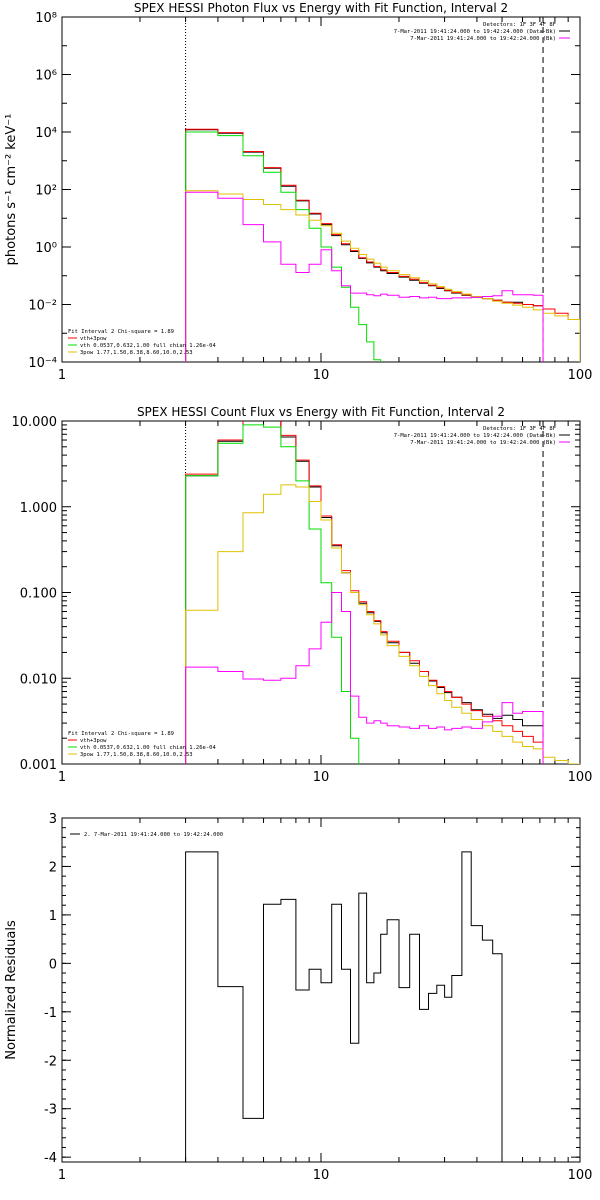 Image resolution: width=600 pixels, height=1200 pixels. What do you see at coordinates (38, 679) in the screenshot?
I see `y-tick-label: 0.010` at bounding box center [38, 679].